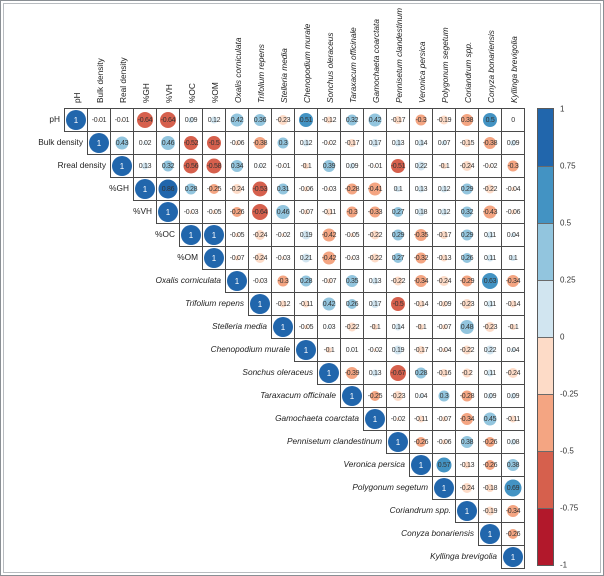  I want to click on correlation-value: -0.23, so click(467, 304).